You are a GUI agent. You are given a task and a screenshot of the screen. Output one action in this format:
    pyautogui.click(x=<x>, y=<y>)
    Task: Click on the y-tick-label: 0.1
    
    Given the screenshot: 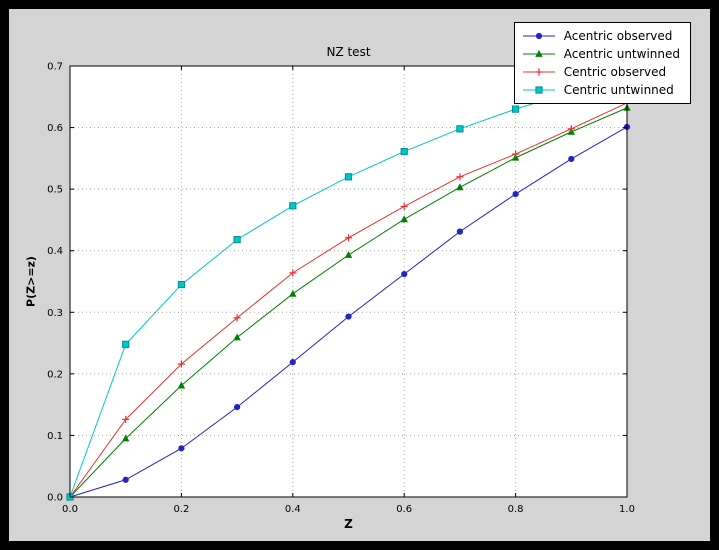 What is the action you would take?
    pyautogui.click(x=55, y=436)
    